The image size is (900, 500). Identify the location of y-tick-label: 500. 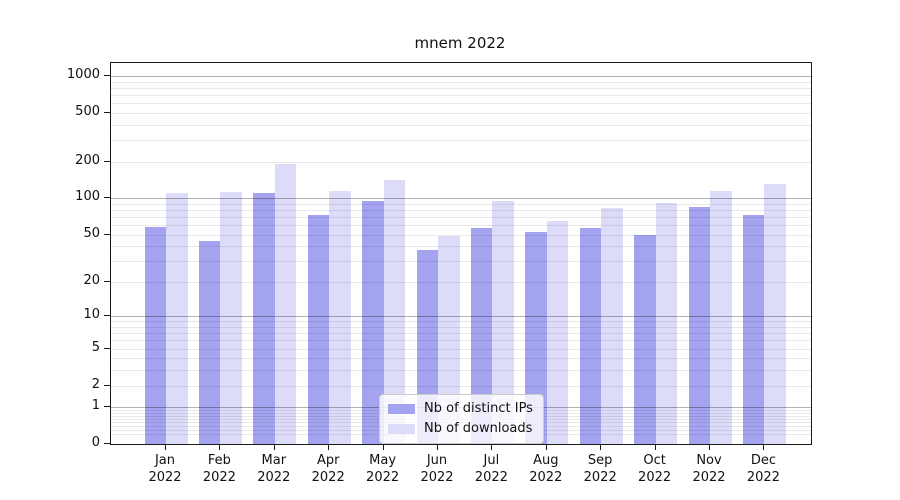
(87, 111).